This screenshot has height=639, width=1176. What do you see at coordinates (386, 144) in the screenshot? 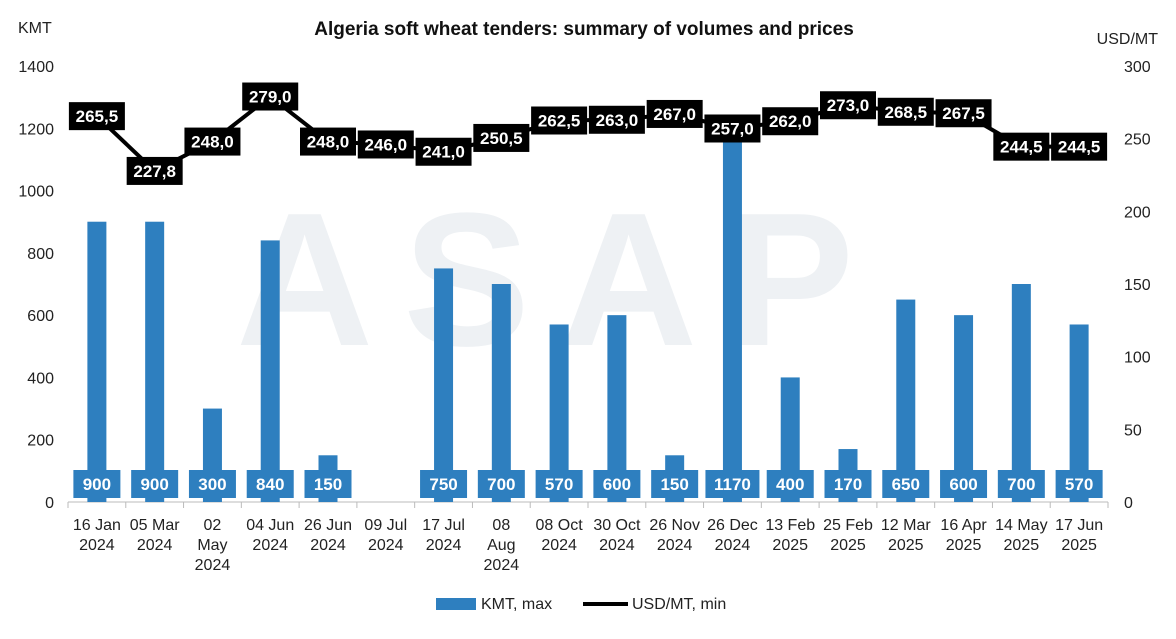
I see `price-value-label: 246,0` at bounding box center [386, 144].